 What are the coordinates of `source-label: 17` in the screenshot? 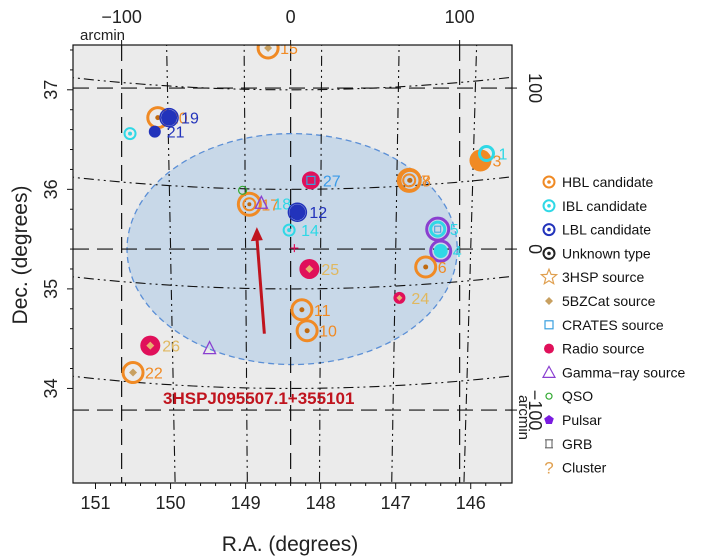 It's located at (270, 205).